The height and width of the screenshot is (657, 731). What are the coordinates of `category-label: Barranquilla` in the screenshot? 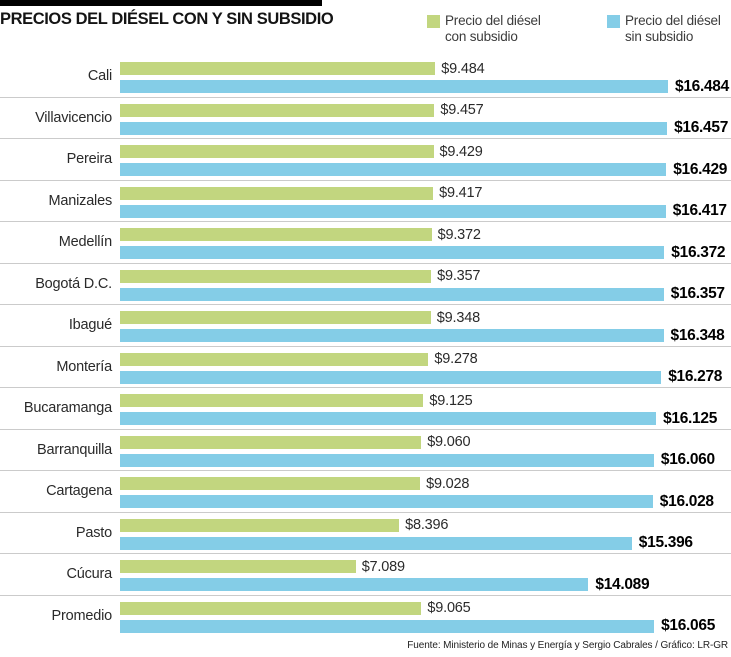 It's located at (74, 449).